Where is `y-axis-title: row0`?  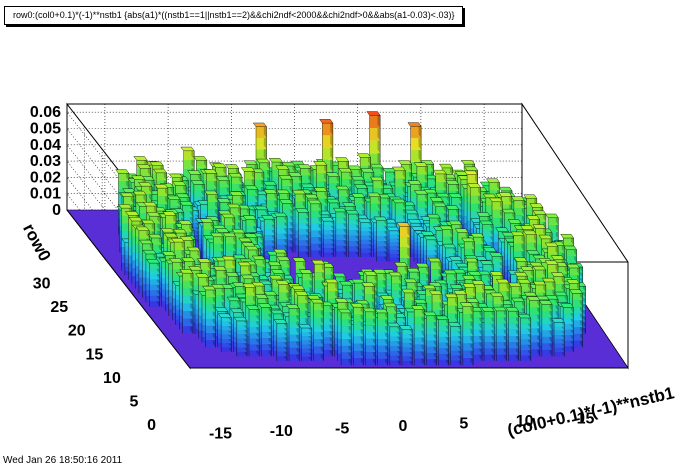
y-axis-title: row0 is located at coordinates (36, 242).